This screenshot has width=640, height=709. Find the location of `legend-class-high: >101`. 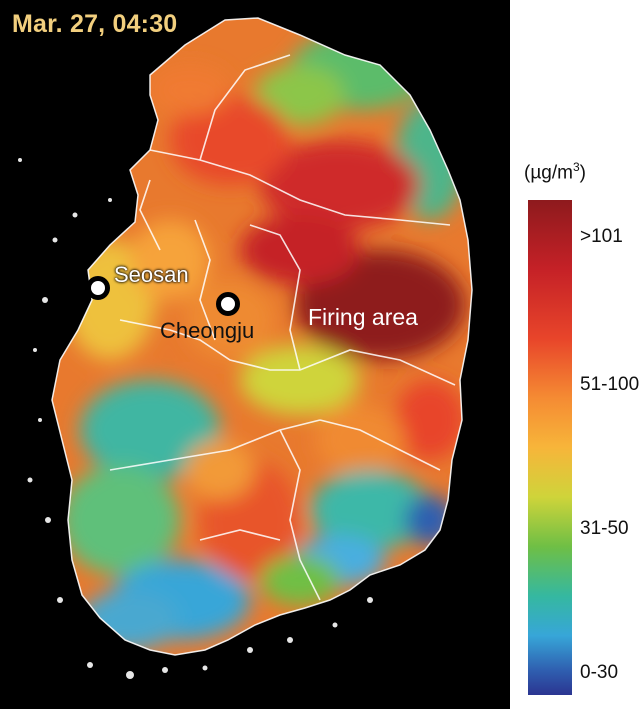

legend-class-high: >101 is located at coordinates (601, 236).